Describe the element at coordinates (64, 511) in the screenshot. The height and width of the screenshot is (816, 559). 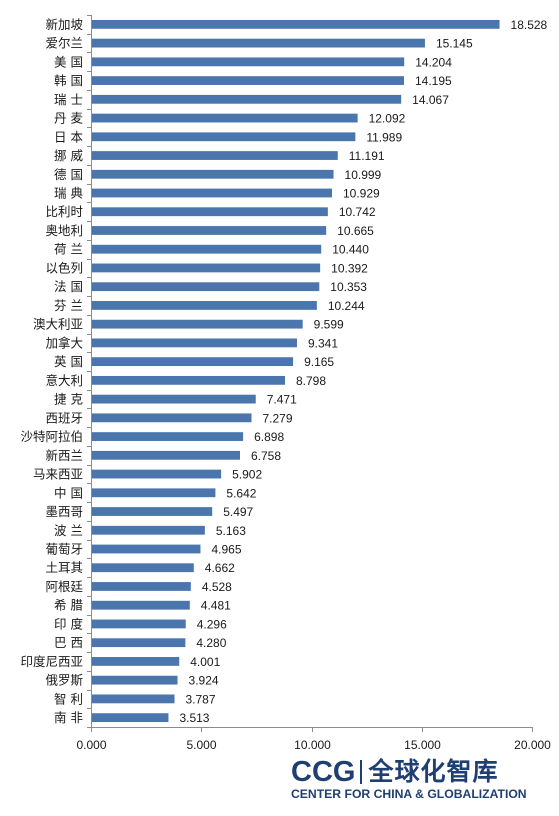
I see `category-label: 墨西哥` at that location.